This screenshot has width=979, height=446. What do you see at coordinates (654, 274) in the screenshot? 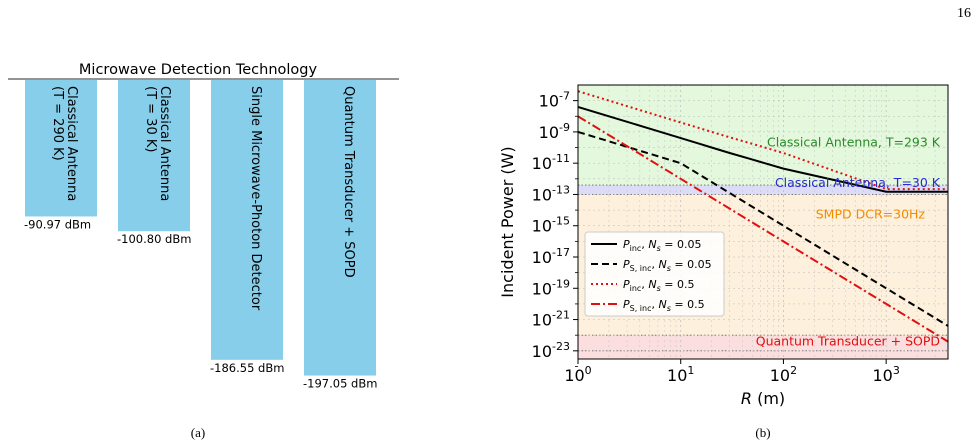
I see `legend-box` at bounding box center [654, 274].